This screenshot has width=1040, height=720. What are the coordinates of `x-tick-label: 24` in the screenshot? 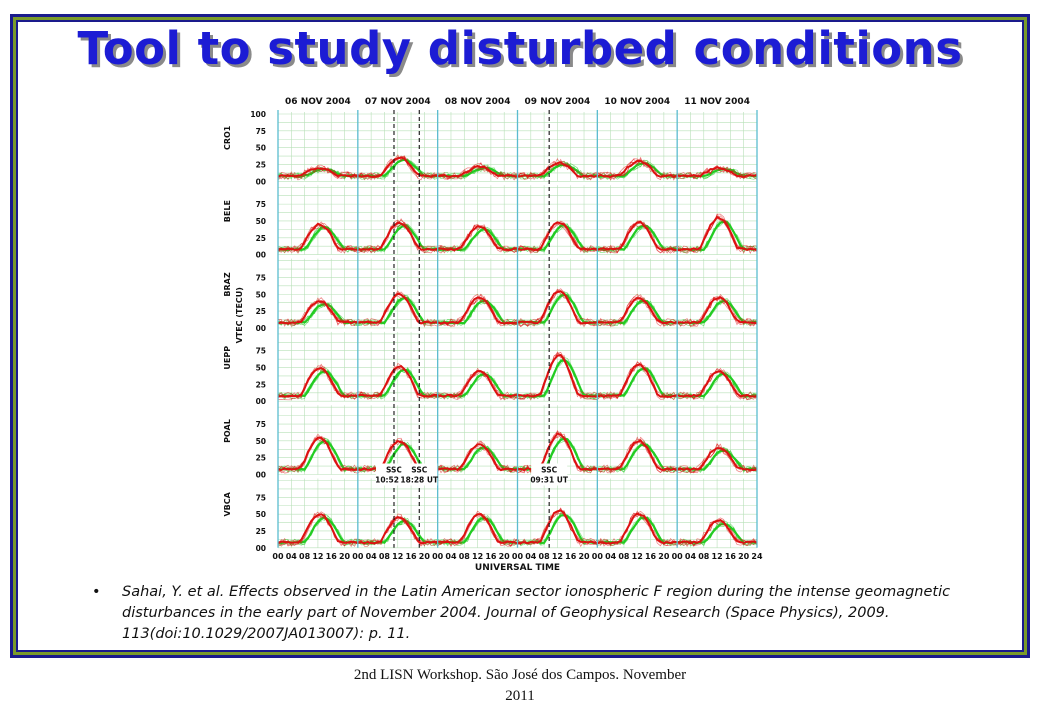 It's located at (757, 556).